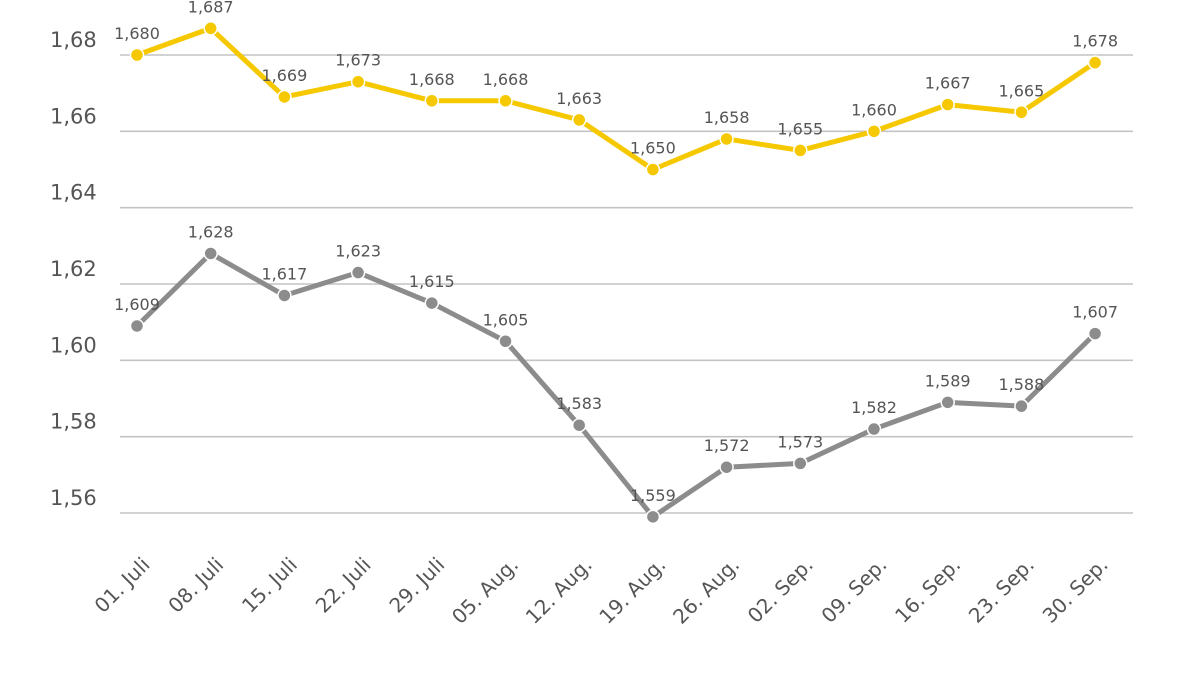  Describe the element at coordinates (800, 128) in the screenshot. I see `data-label: 1,655` at that location.